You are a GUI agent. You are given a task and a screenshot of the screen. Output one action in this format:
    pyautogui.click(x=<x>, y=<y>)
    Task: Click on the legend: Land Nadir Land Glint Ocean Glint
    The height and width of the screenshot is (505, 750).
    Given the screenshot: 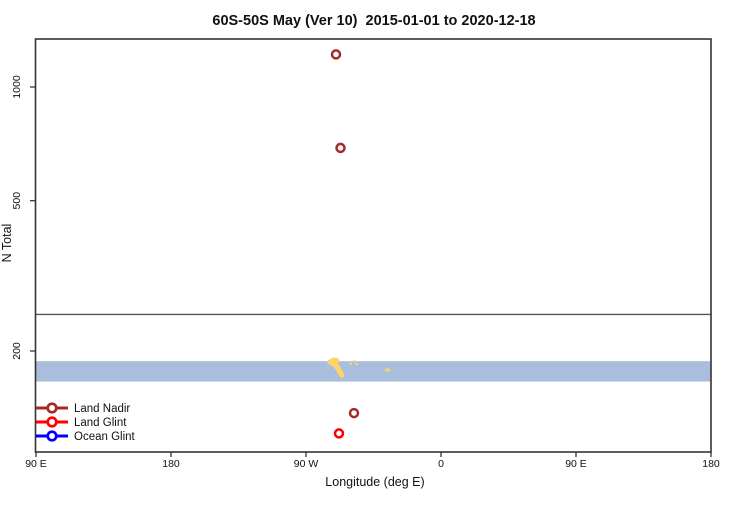 What is the action you would take?
    pyautogui.click(x=86, y=422)
    